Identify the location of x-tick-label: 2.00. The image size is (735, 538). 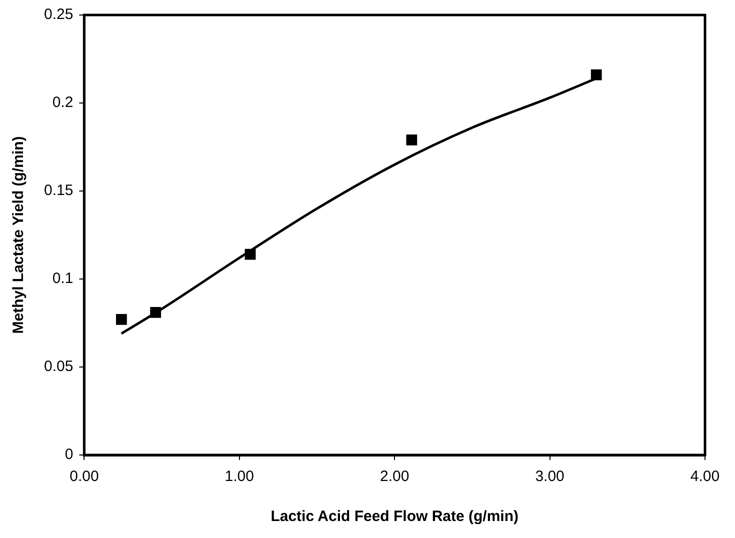
(395, 477).